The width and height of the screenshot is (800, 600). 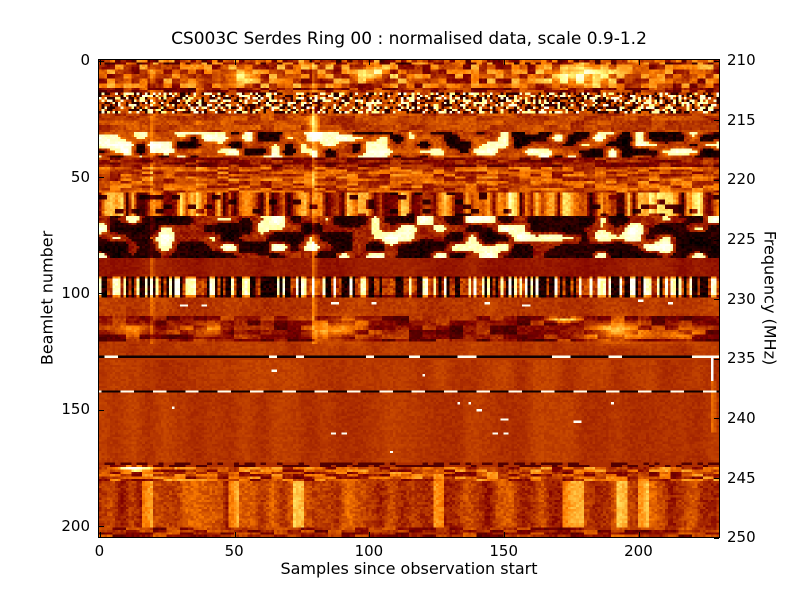 What do you see at coordinates (369, 551) in the screenshot?
I see `x-tick-label: 100` at bounding box center [369, 551].